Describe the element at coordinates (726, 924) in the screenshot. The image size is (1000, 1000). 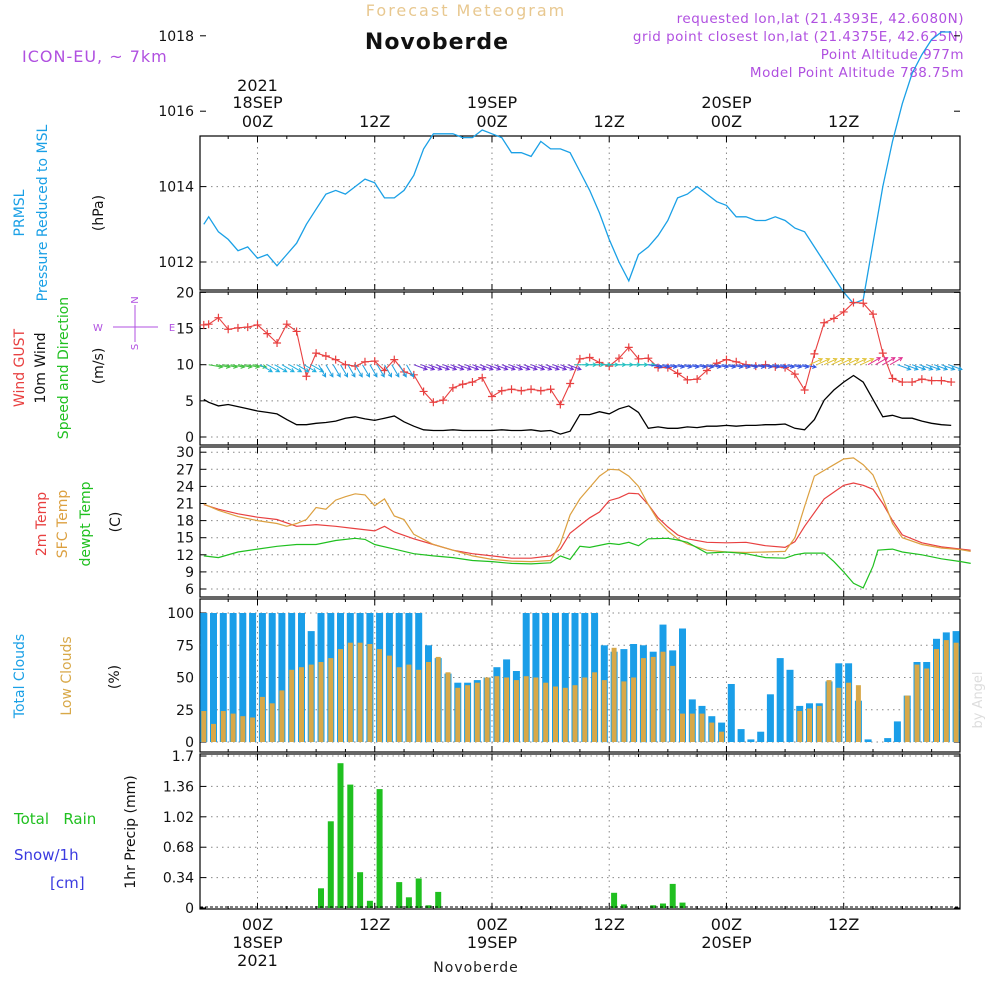
I see `bottom-hour-label: 00Z` at that location.